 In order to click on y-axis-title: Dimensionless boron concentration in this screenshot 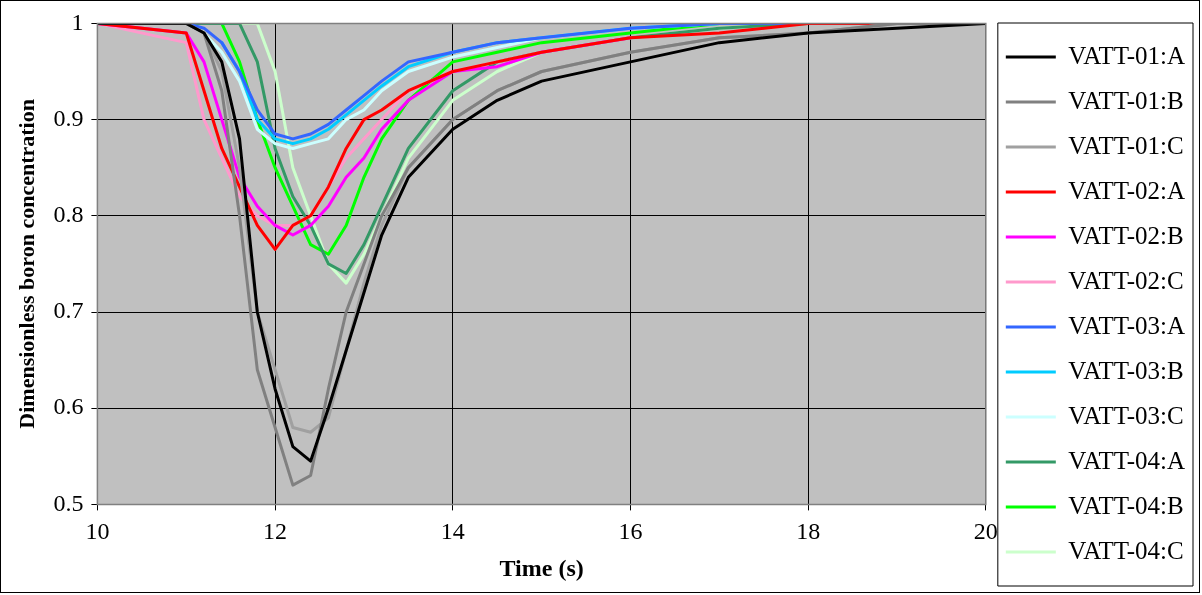, I will do `click(26, 264)`.